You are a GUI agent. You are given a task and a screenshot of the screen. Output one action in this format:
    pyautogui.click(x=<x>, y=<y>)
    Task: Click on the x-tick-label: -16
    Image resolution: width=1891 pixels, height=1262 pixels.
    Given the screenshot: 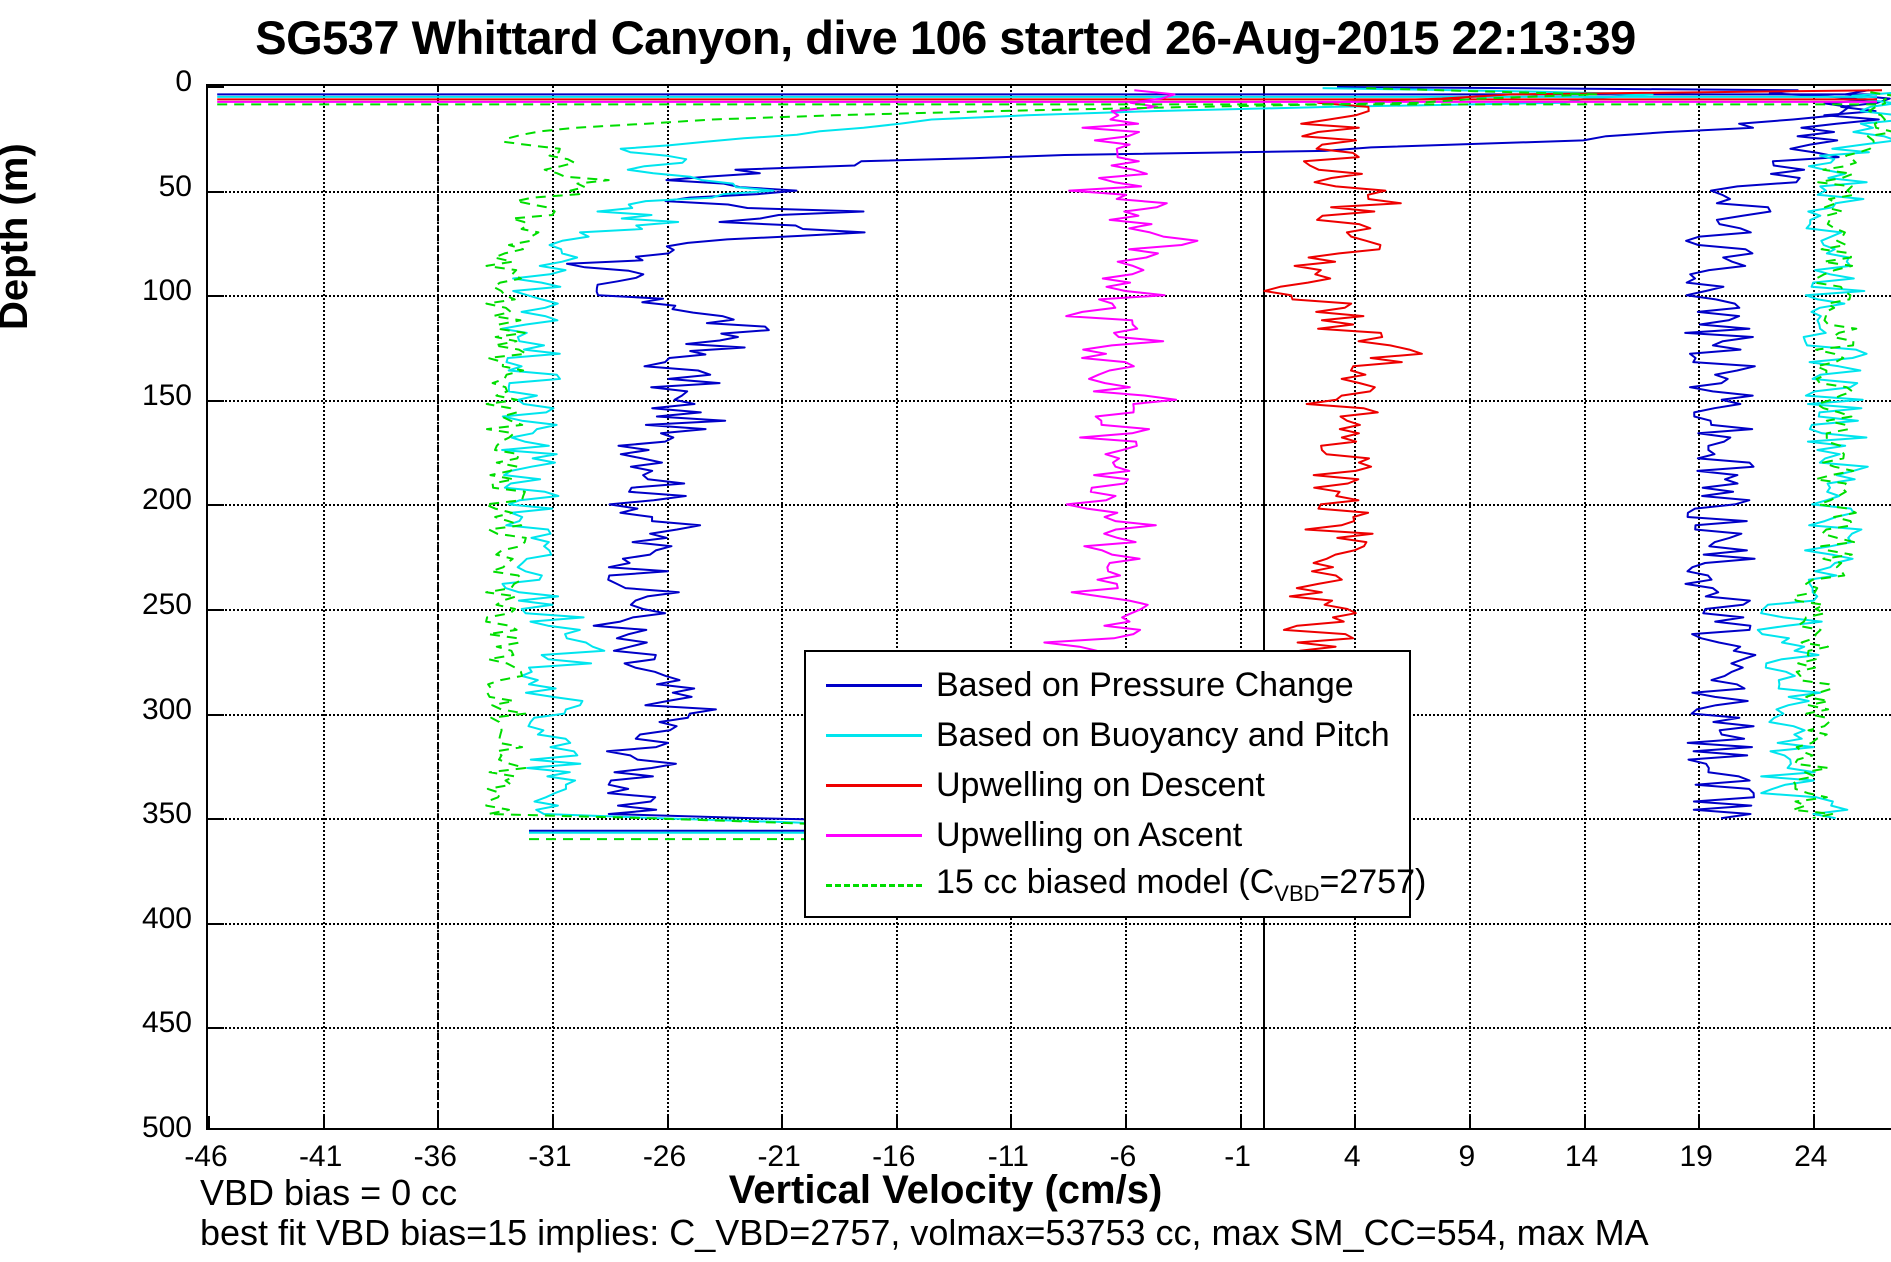 What is the action you would take?
    pyautogui.click(x=894, y=1156)
    